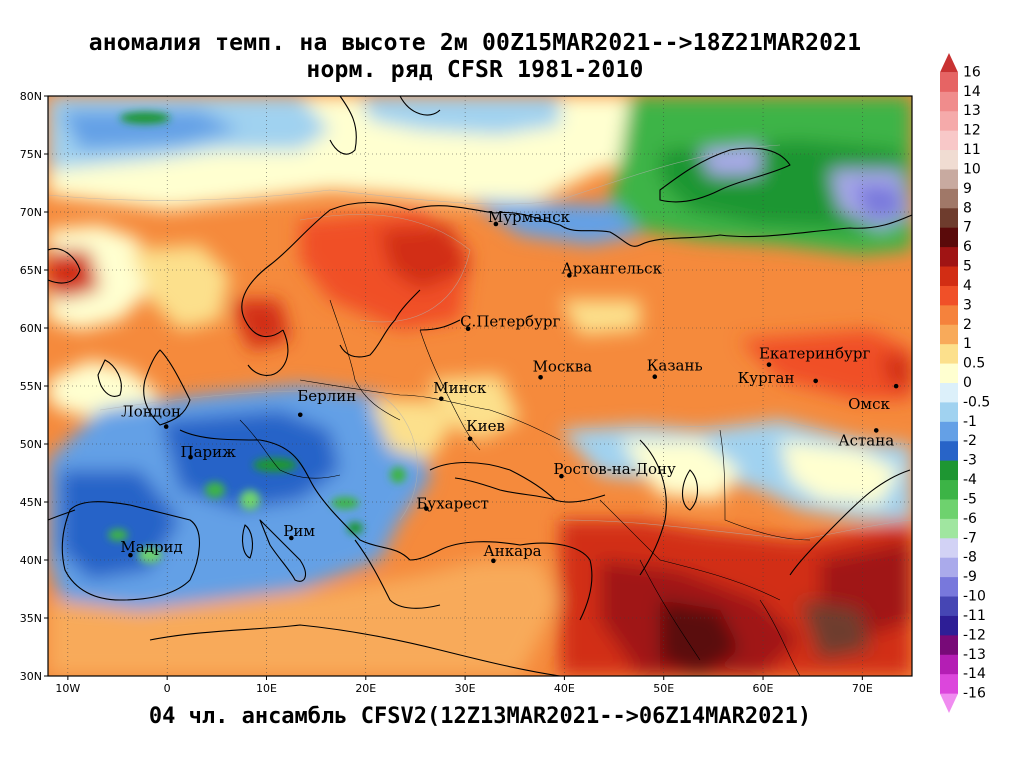  Describe the element at coordinates (452, 504) in the screenshot. I see `city-label: Бухарест` at that location.